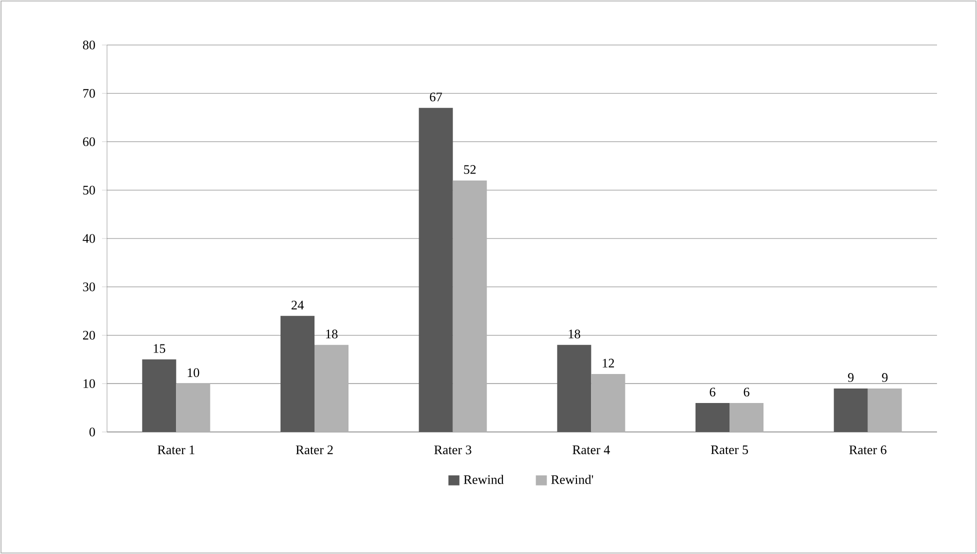  Describe the element at coordinates (729, 450) in the screenshot. I see `x-tick-label: Rater 5` at that location.